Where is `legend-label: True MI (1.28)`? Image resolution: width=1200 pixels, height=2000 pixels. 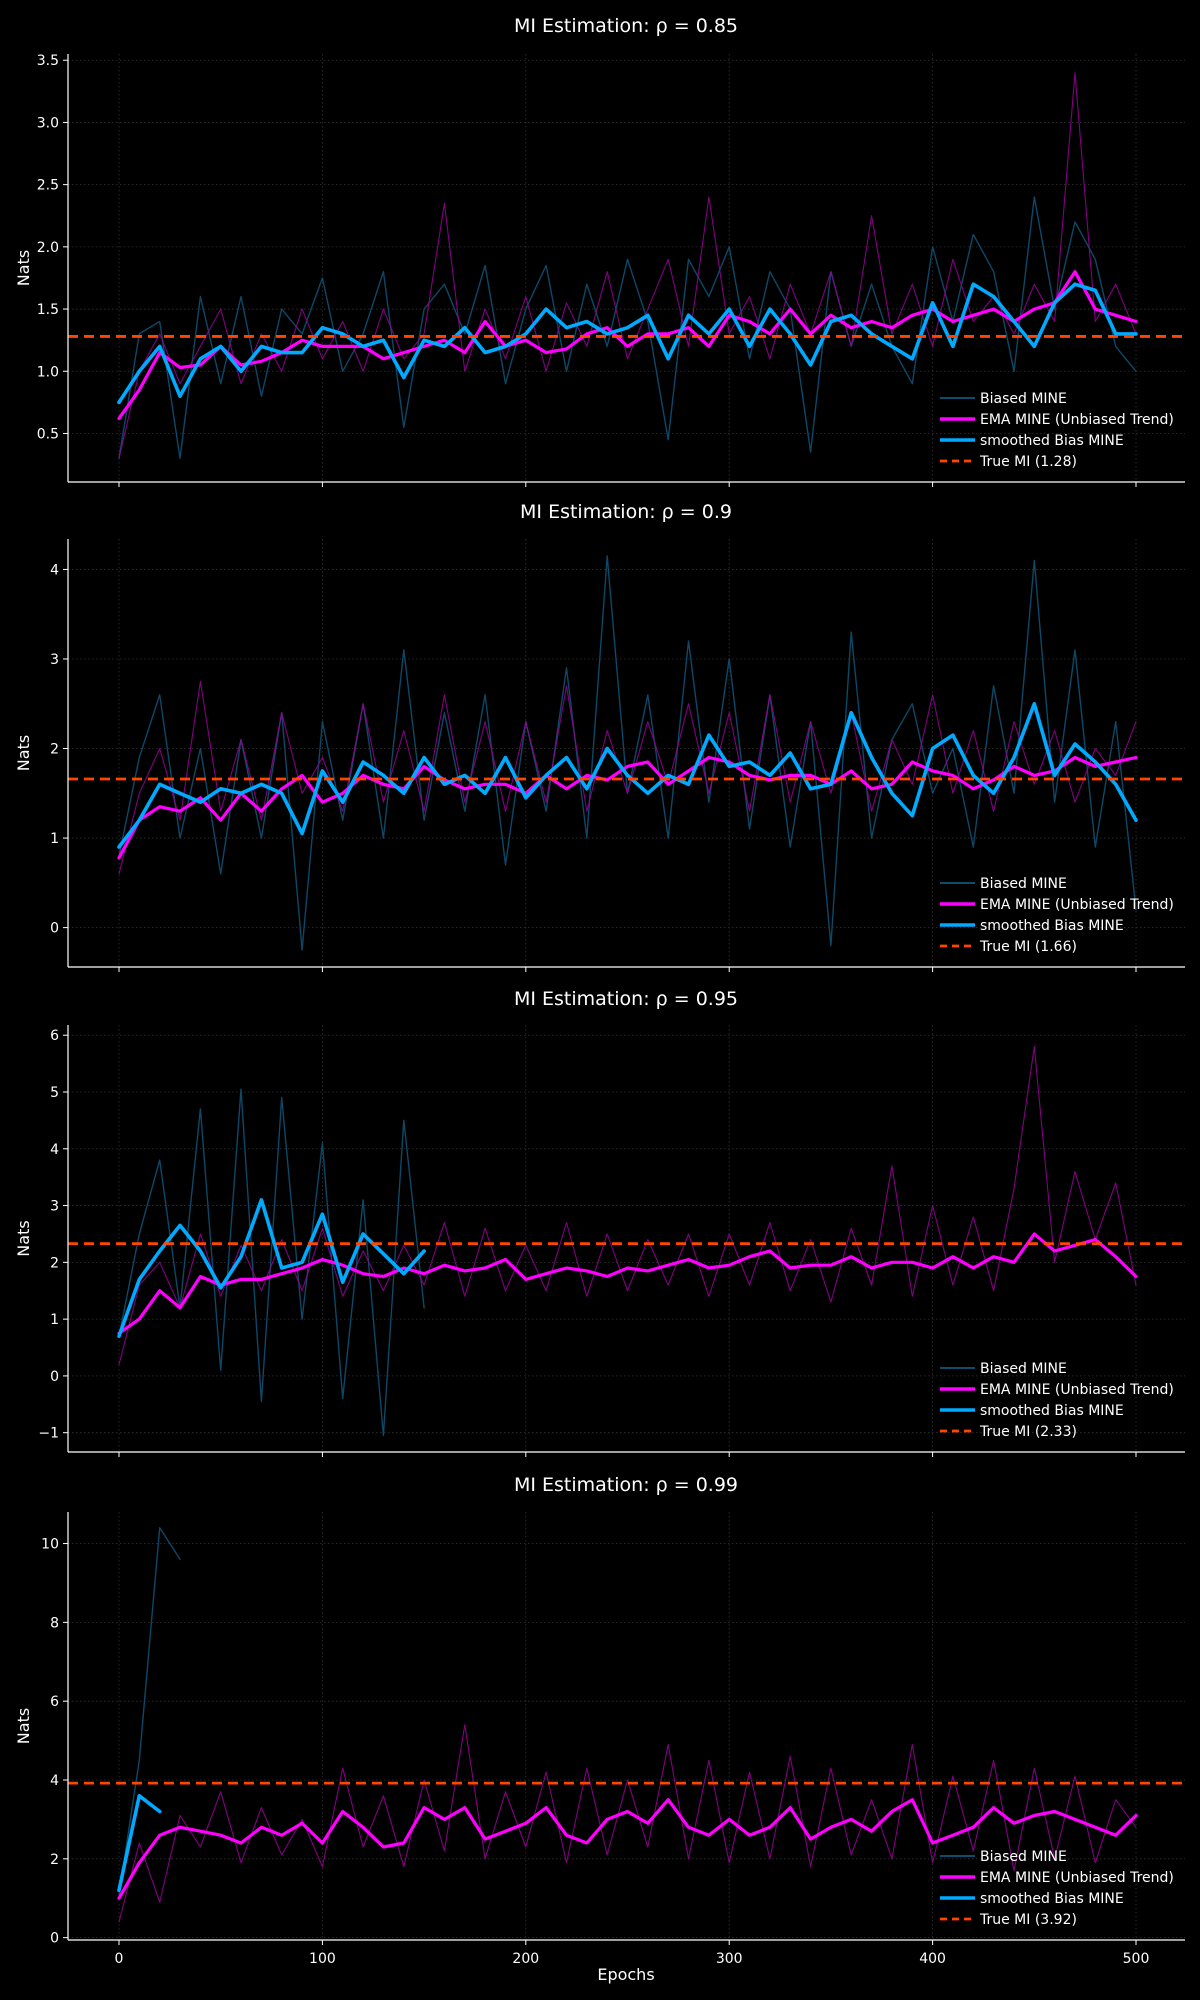
legend-label: True MI (1.28) is located at coordinates (1028, 462).